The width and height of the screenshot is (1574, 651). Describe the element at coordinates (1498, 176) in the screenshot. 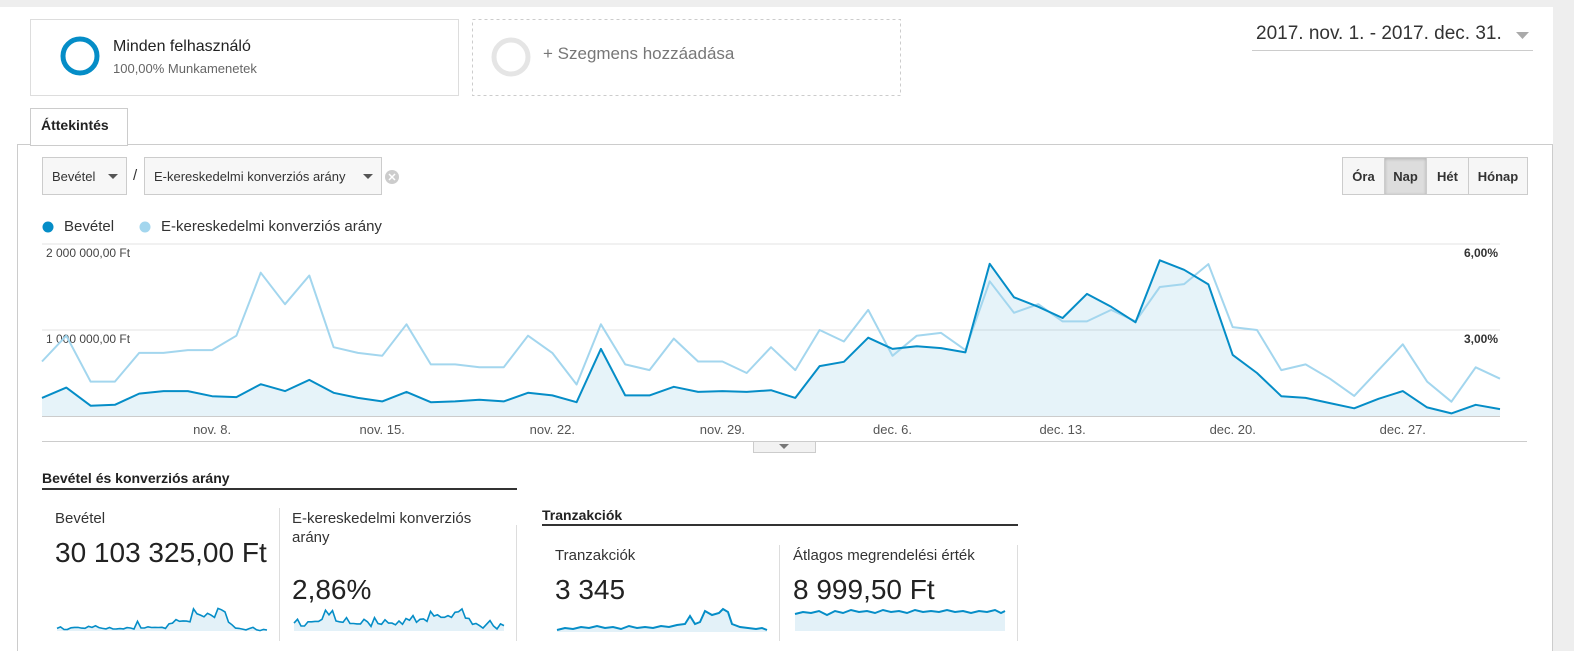

I see `granularity-button: Hónap` at that location.